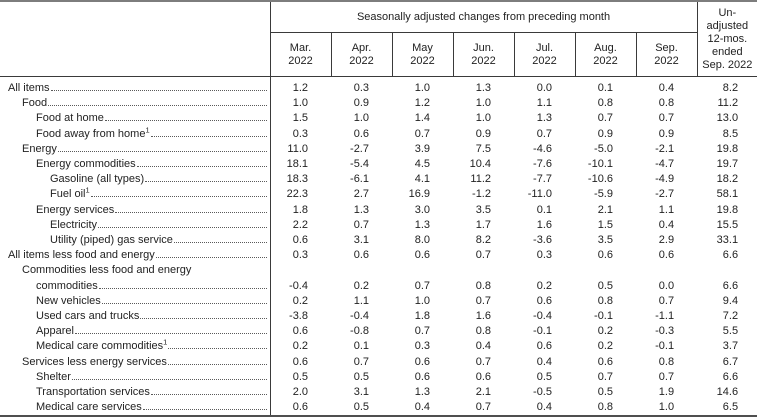 This screenshot has width=757, height=419. Describe the element at coordinates (97, 179) in the screenshot. I see `row-label-text: Gasoline (all types)` at that location.